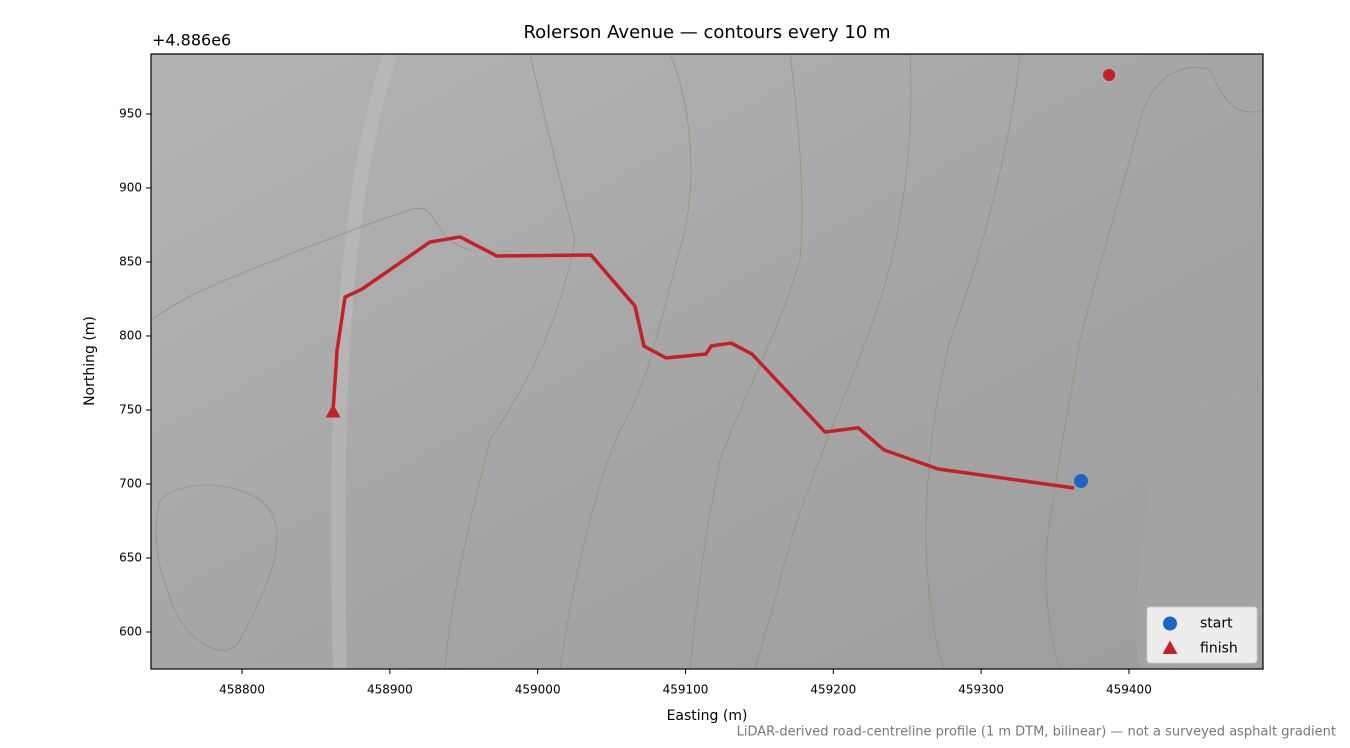 This screenshot has width=1350, height=748. What do you see at coordinates (1202, 635) in the screenshot?
I see `legend: start finish` at bounding box center [1202, 635].